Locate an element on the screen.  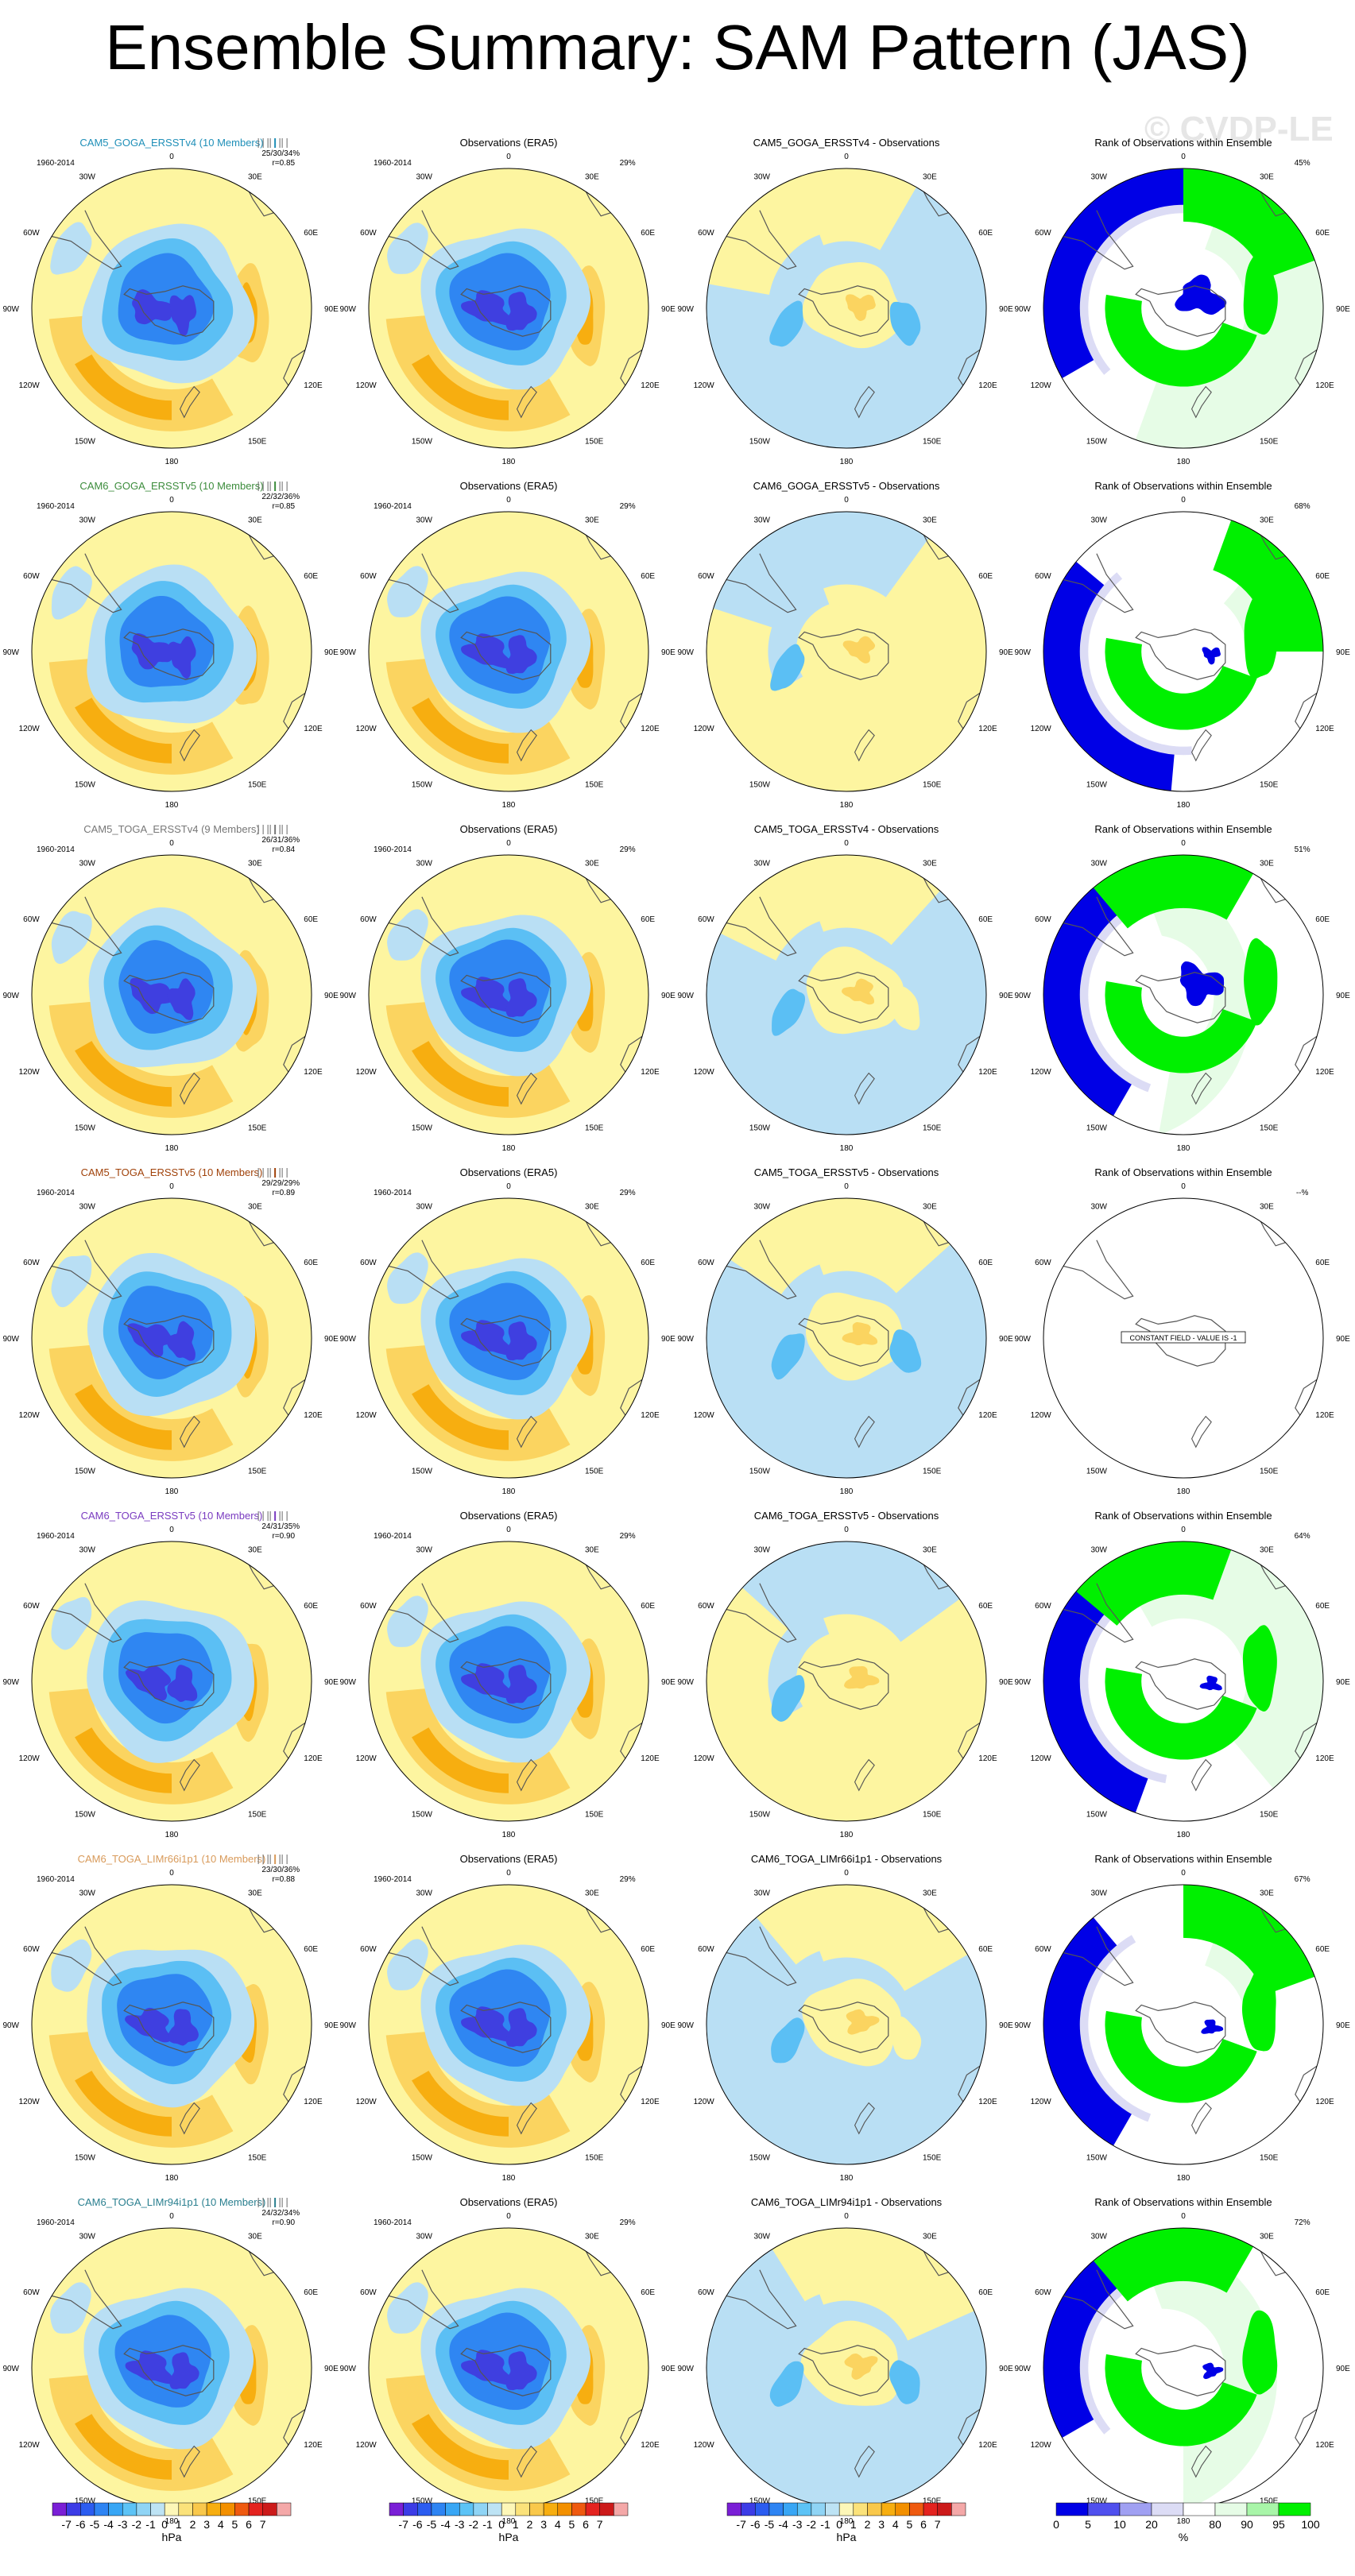
rank-title: Rank of Observations within Ensemble is located at coordinates (1183, 1172).